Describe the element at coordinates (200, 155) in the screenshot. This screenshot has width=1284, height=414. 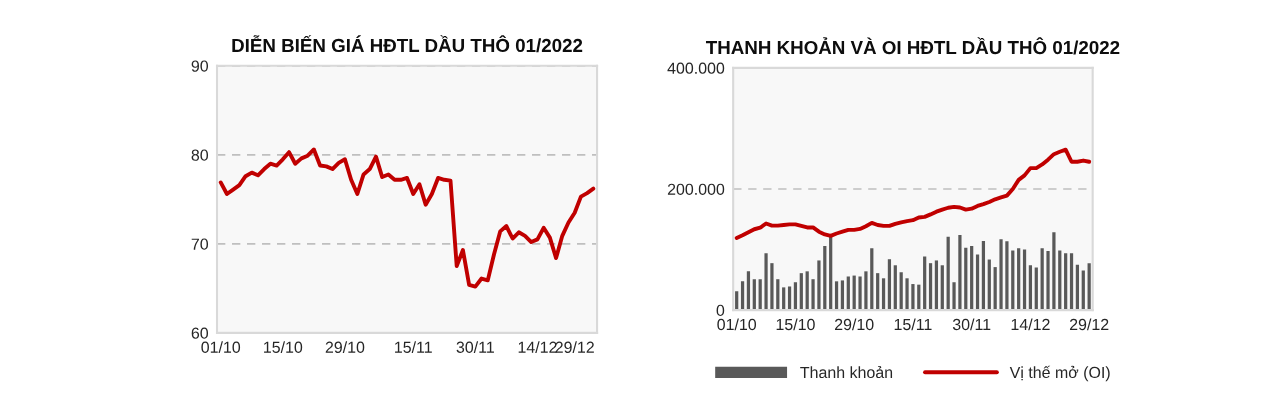
I see `y-tick-label: 80` at that location.